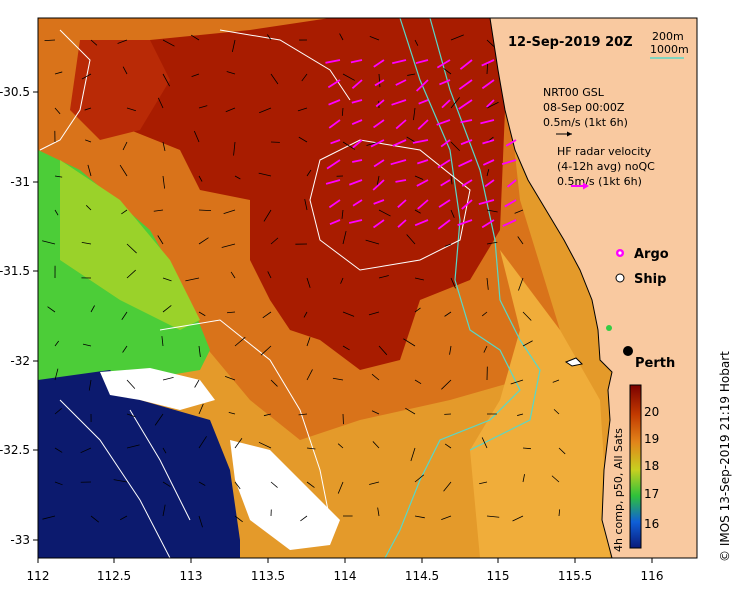 The image size is (739, 592). What do you see at coordinates (620, 253) in the screenshot?
I see `argo-float-icon` at bounding box center [620, 253].